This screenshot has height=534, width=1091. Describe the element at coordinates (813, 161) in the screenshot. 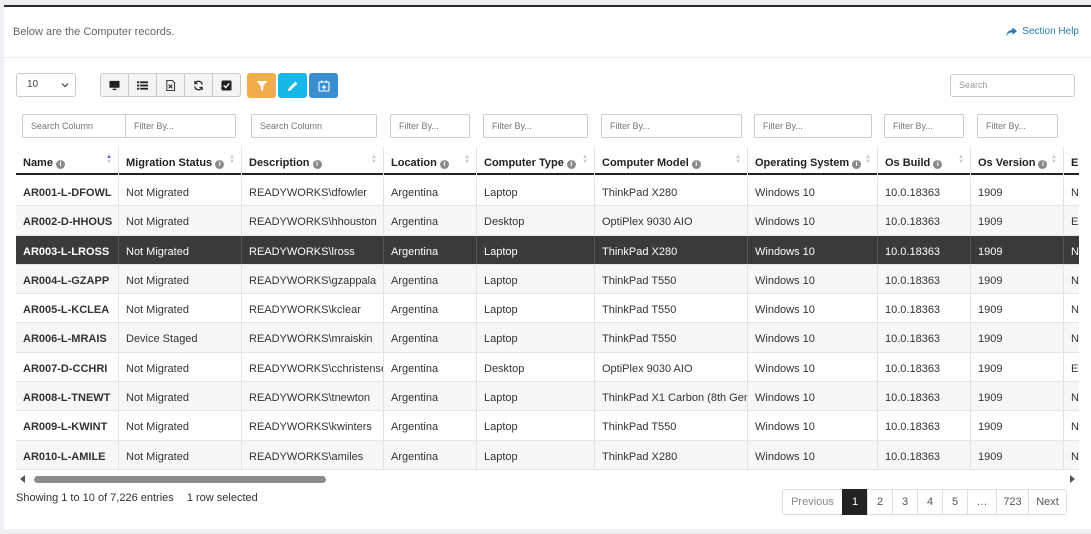

I see `column-header-operating-system: Operating System i ▲ ▼` at that location.